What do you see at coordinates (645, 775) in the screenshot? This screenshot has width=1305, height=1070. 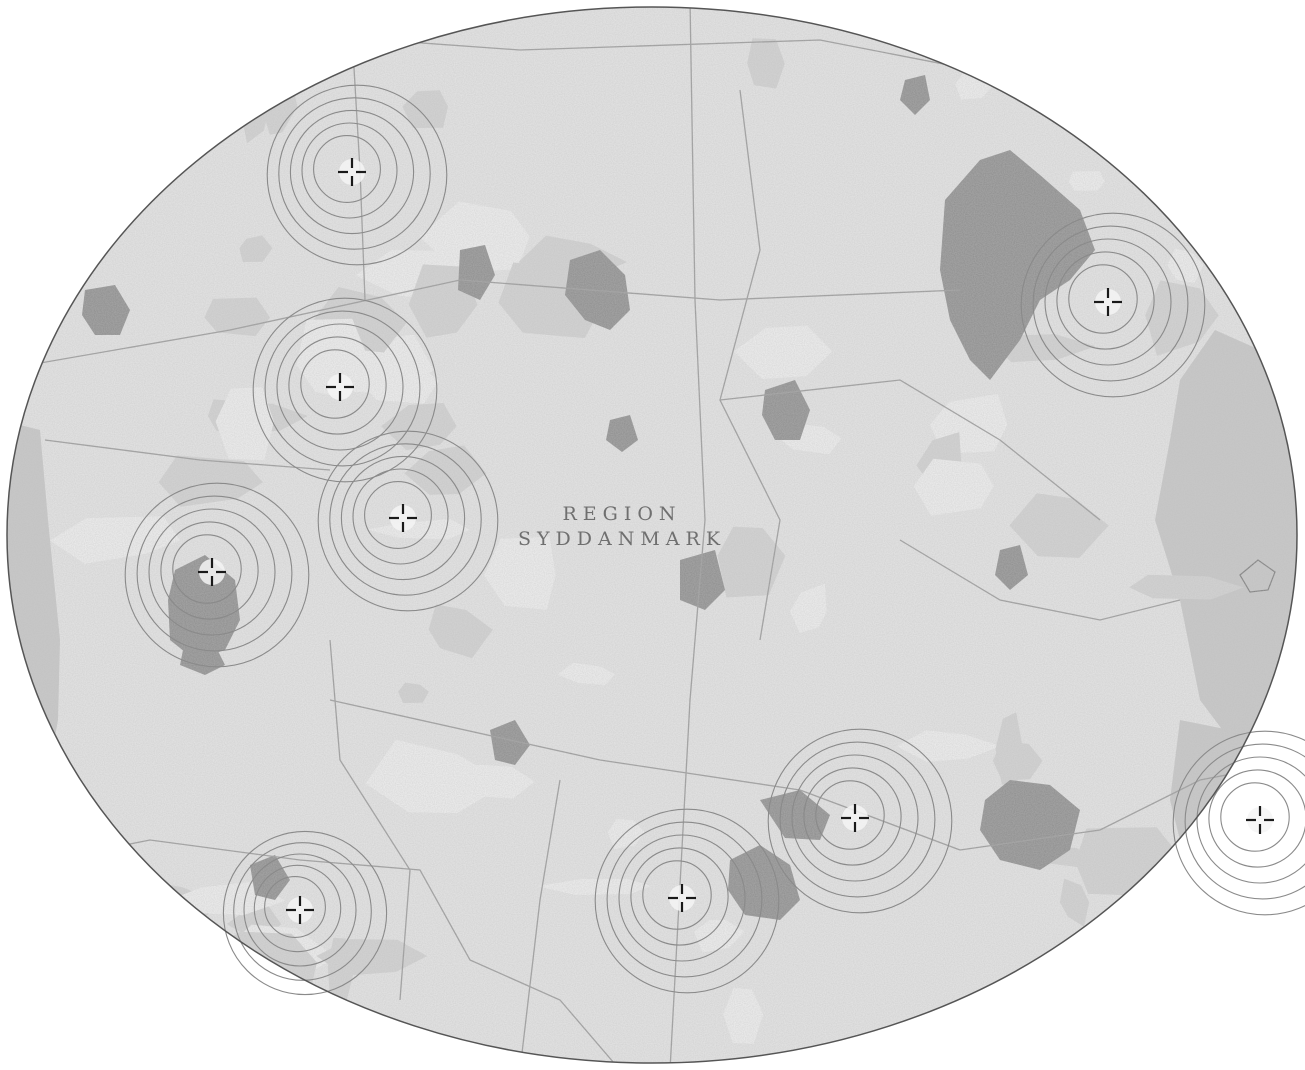 I see `road-east-west-south` at bounding box center [645, 775].